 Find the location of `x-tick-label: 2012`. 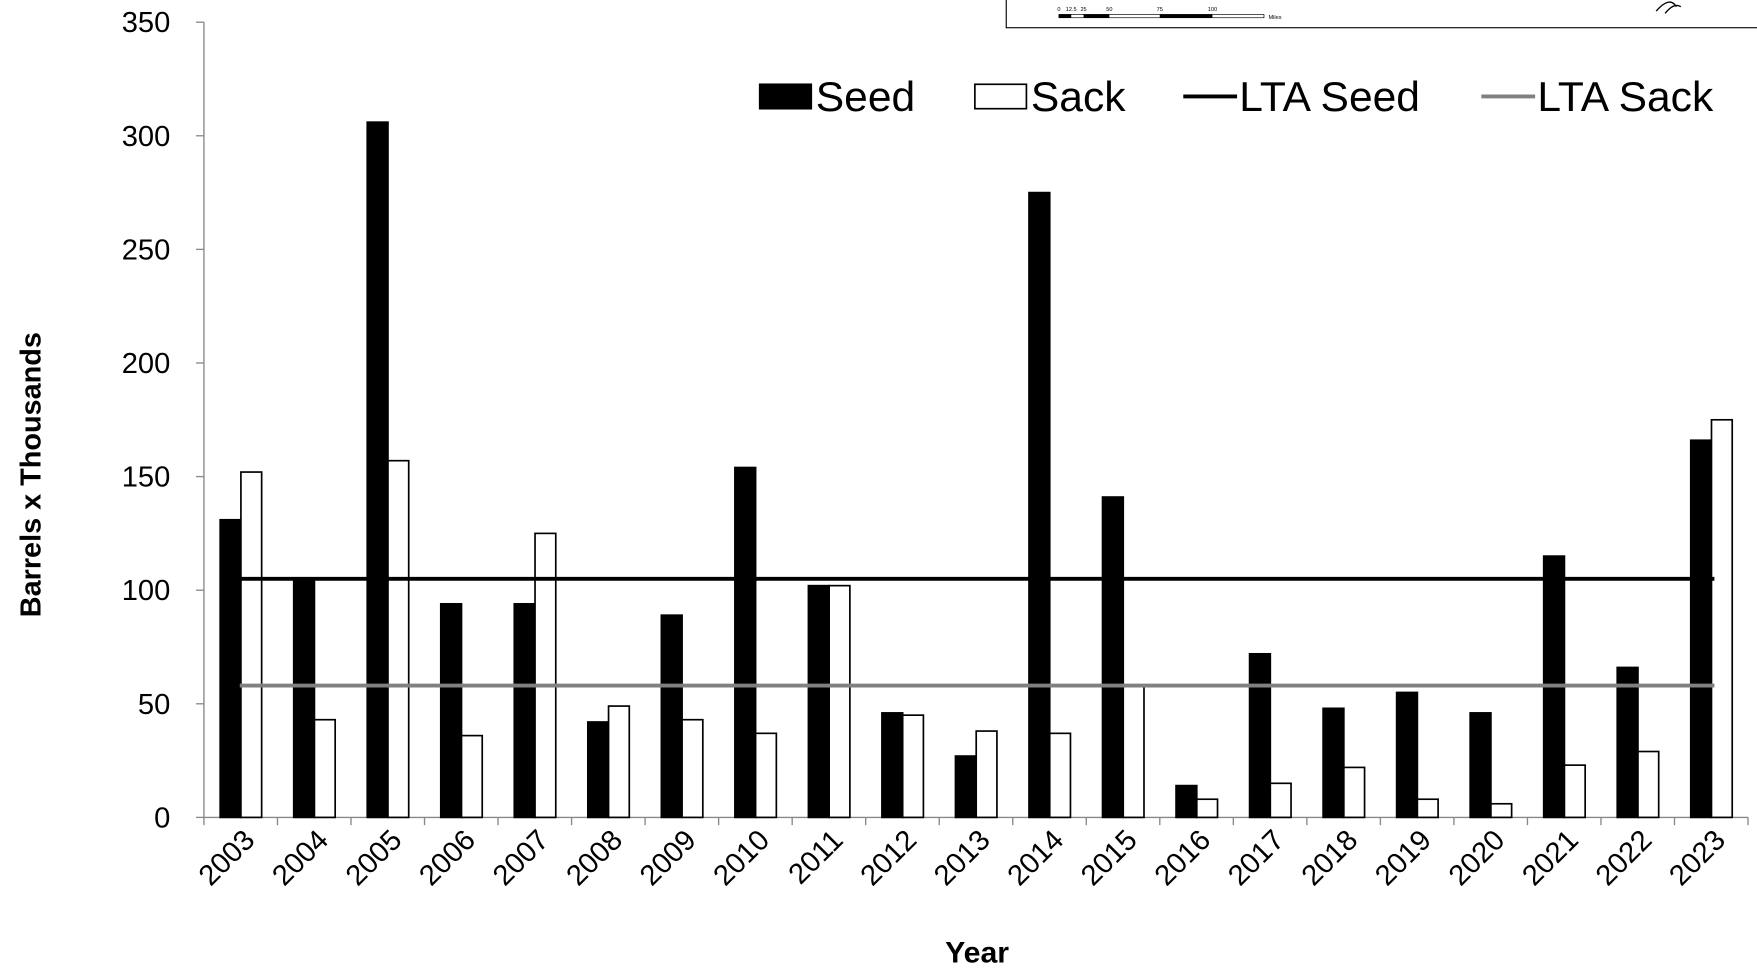

x-tick-label: 2012 is located at coordinates (889, 858).